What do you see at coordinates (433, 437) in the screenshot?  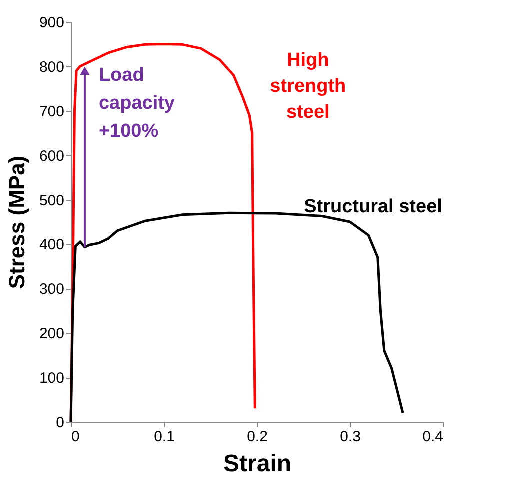 I see `x-tick-label: 0.4` at bounding box center [433, 437].